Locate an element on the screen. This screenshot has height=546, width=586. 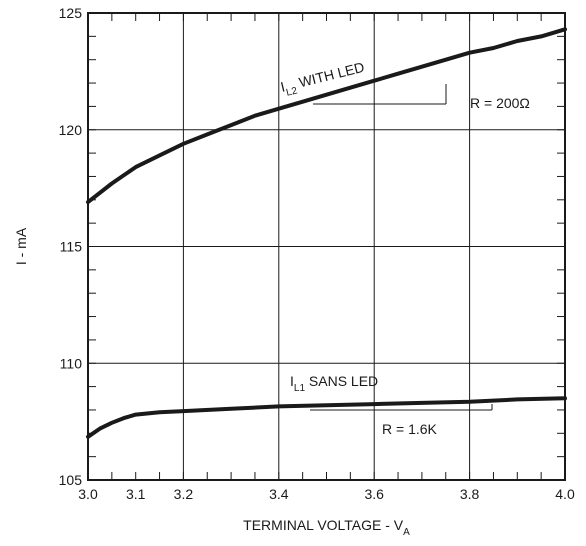
x-axis-title-sub: A is located at coordinates (406, 532).